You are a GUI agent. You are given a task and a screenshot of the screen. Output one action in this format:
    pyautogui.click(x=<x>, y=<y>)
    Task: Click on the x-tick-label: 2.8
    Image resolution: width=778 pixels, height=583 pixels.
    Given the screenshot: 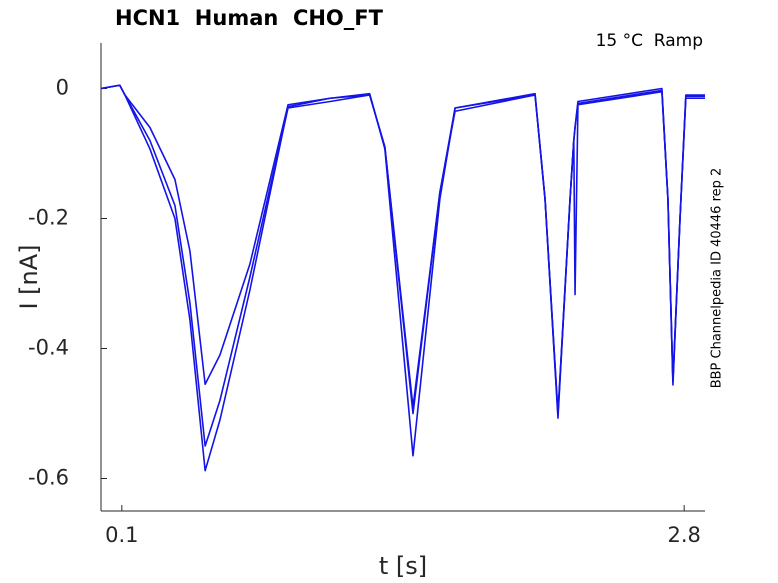 What is the action you would take?
    pyautogui.click(x=683, y=535)
    